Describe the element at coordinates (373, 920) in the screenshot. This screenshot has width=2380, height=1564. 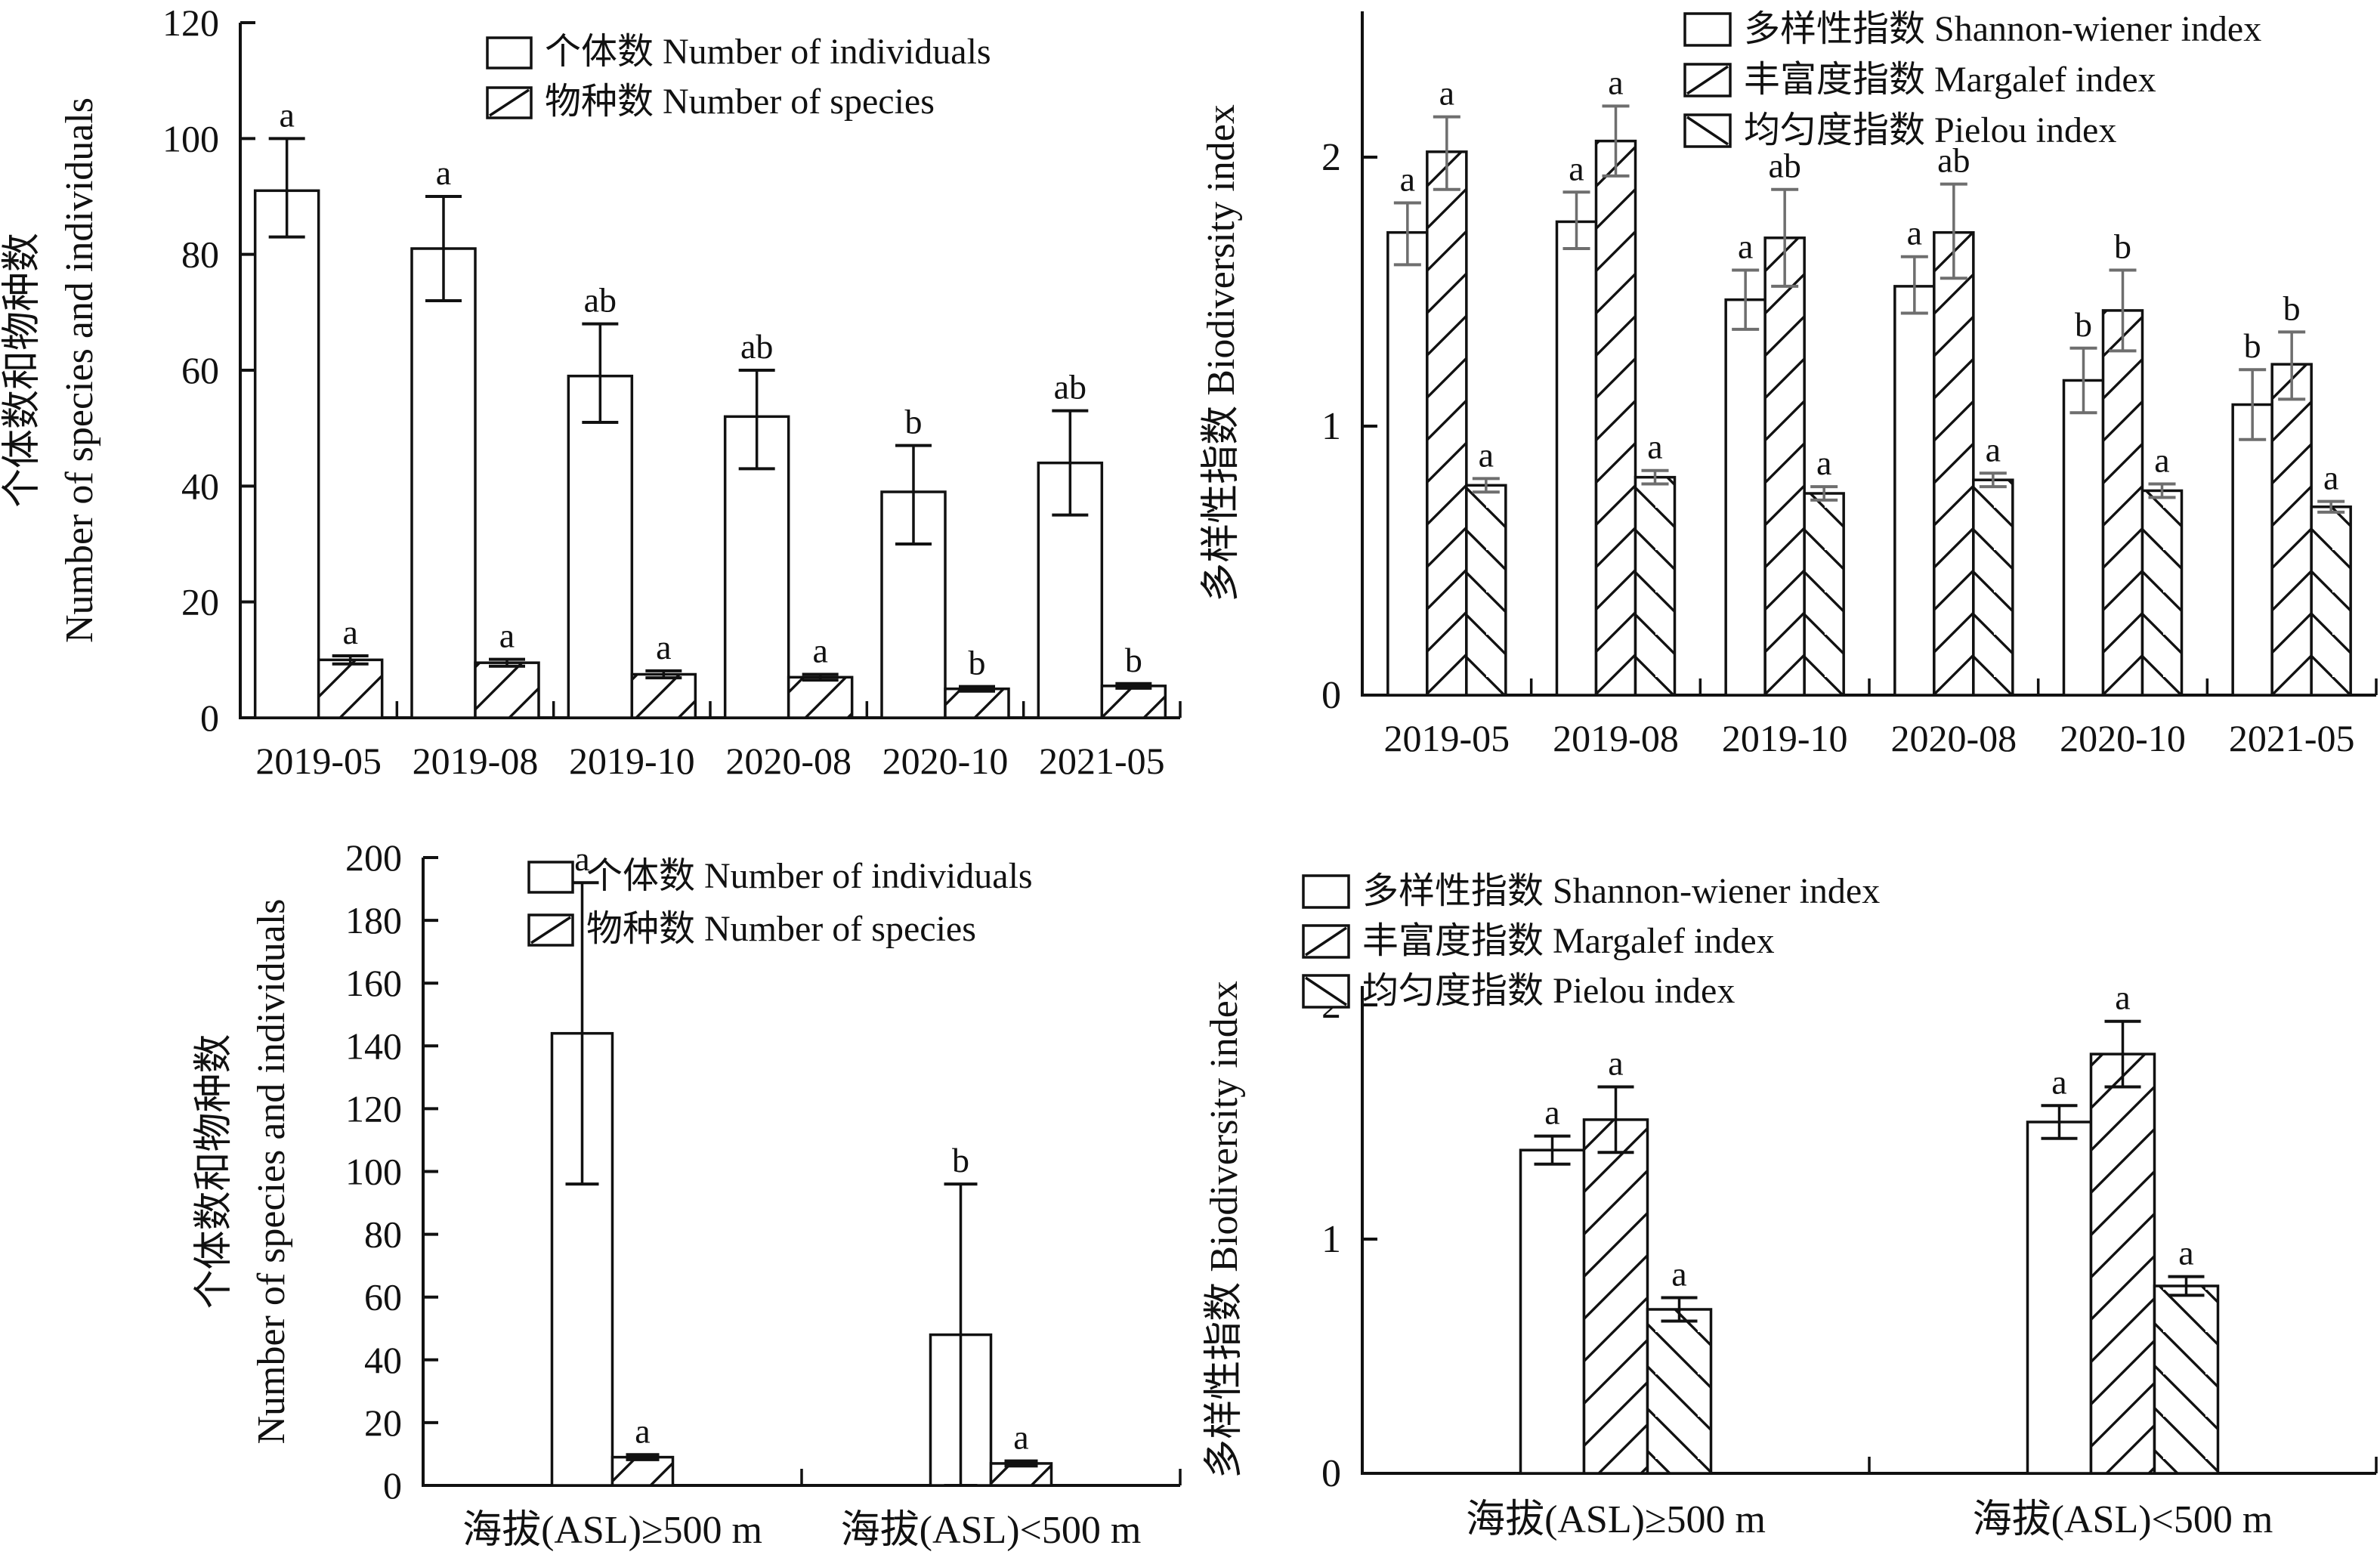
I see `y-tick-label: 180` at that location.